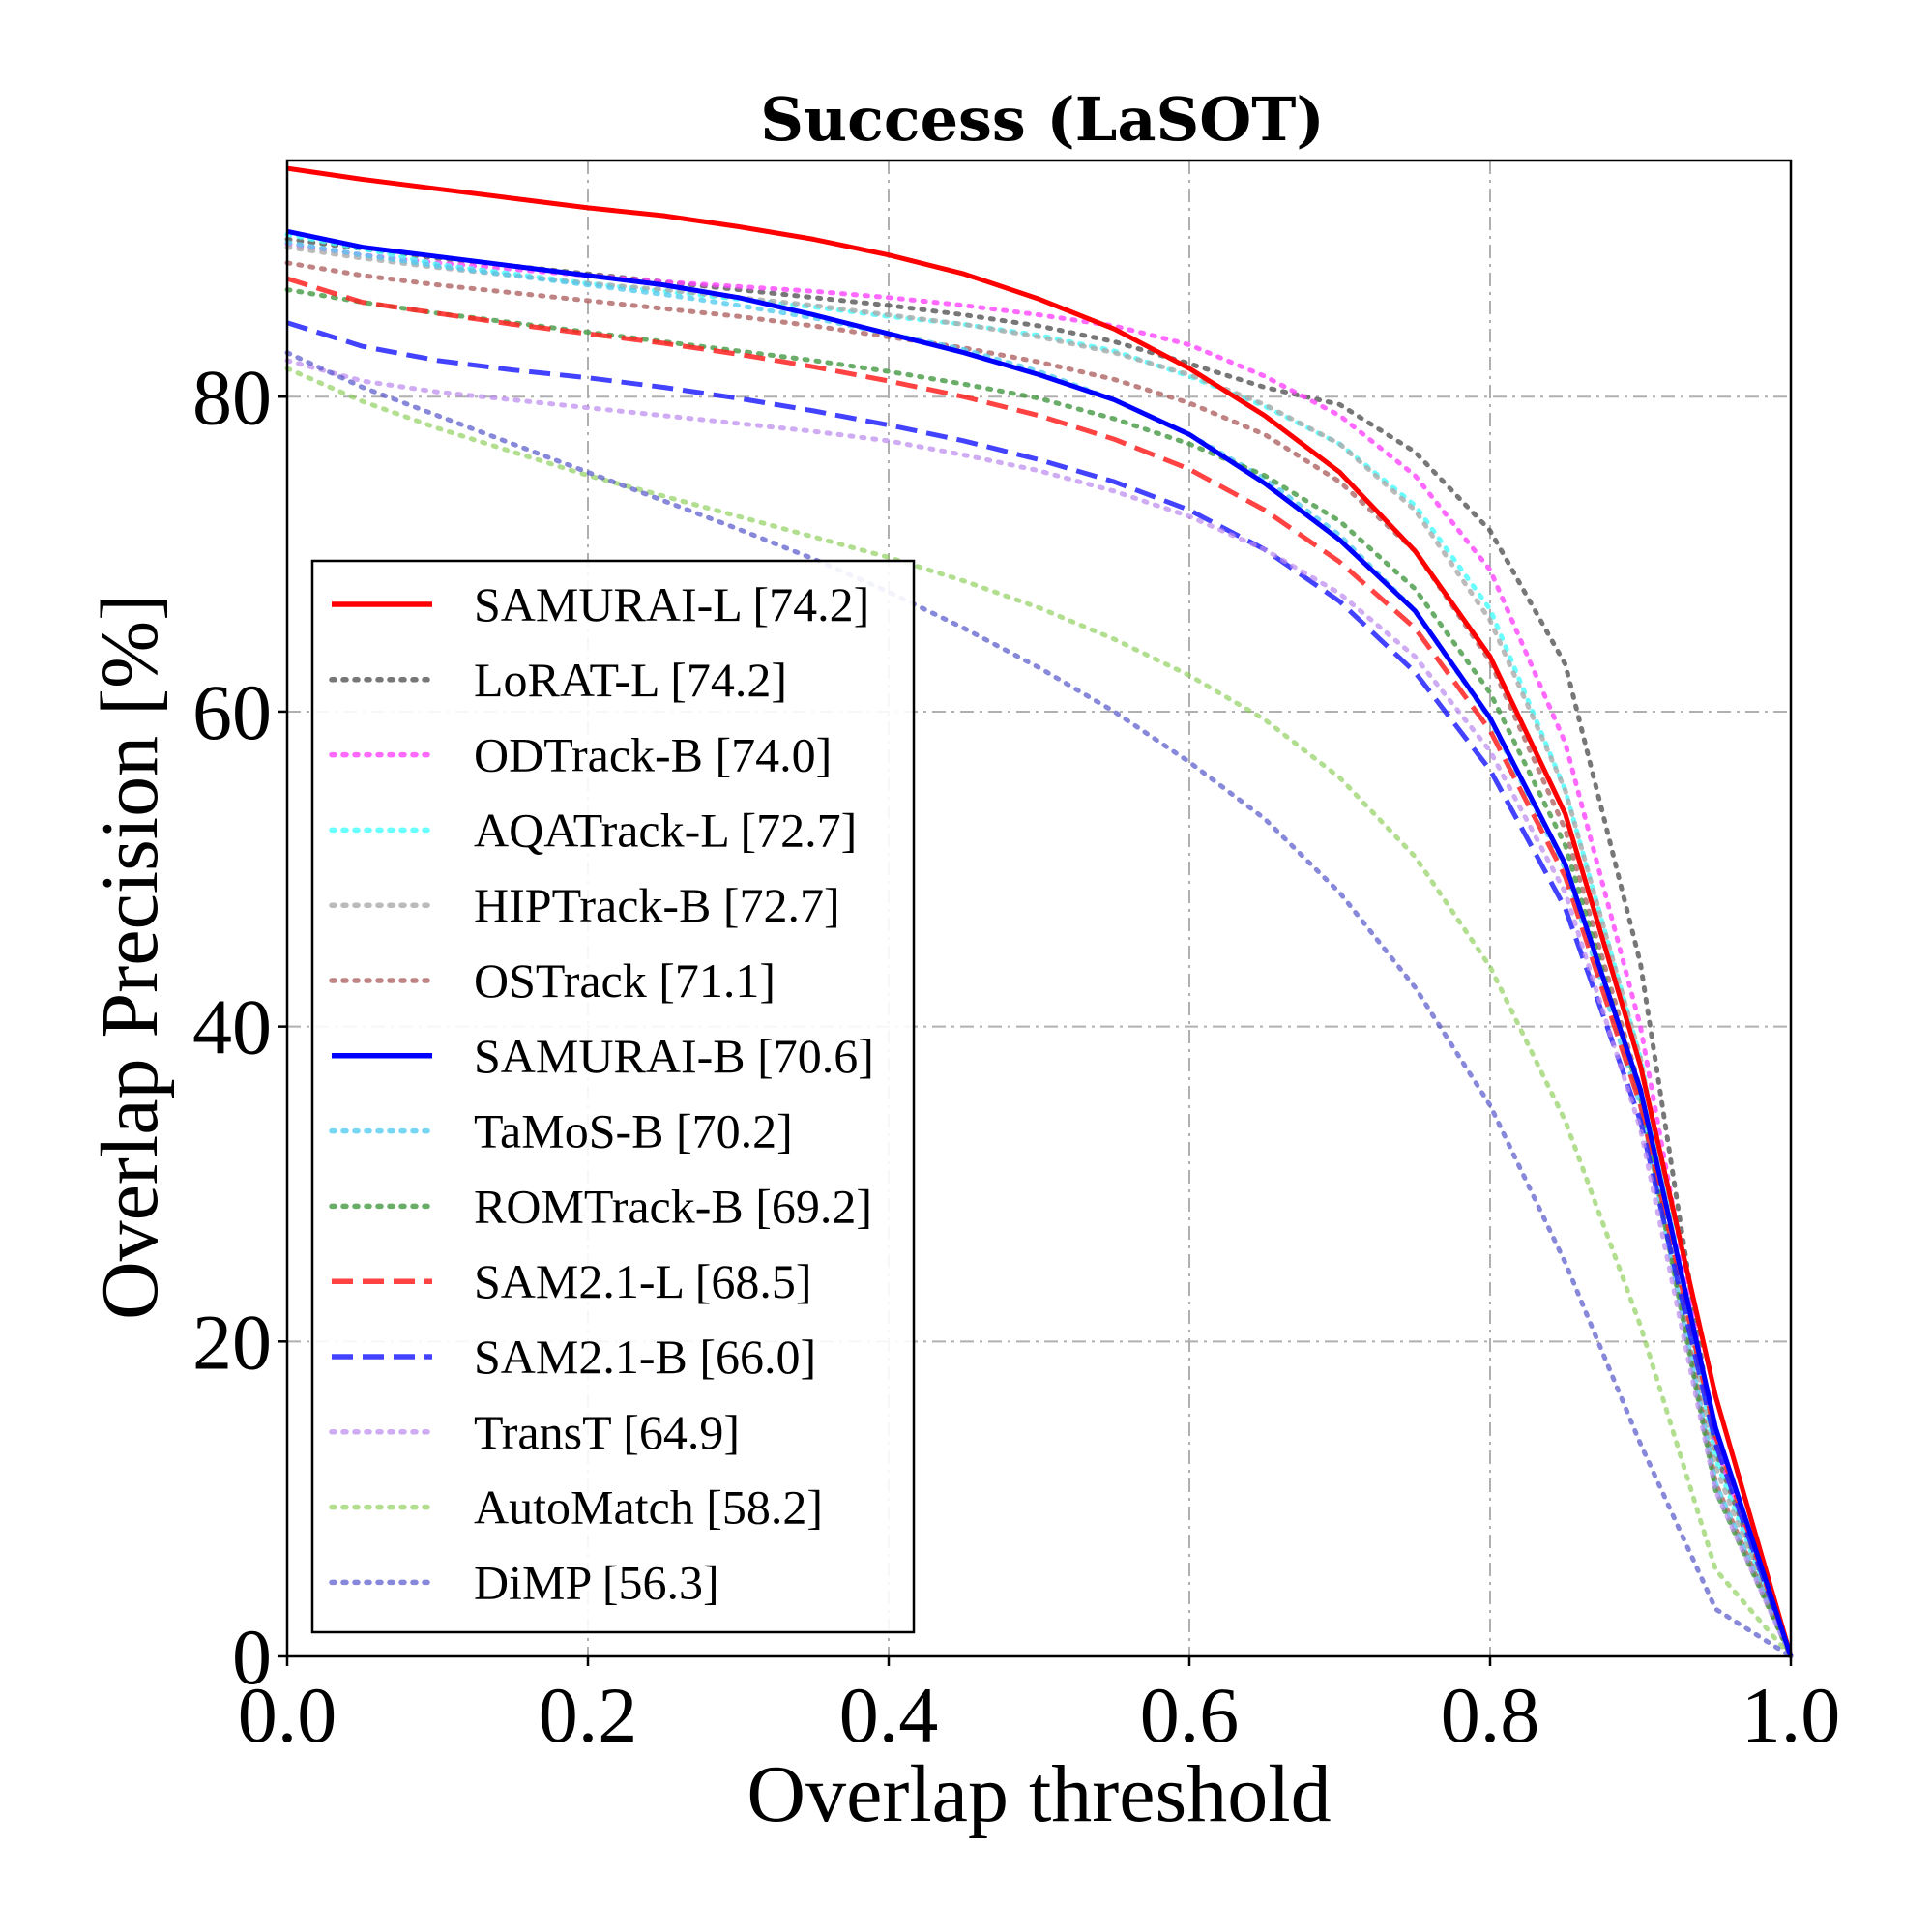 The image size is (1932, 1932). I want to click on legend-label: TaMoS-B [70.2], so click(633, 1131).